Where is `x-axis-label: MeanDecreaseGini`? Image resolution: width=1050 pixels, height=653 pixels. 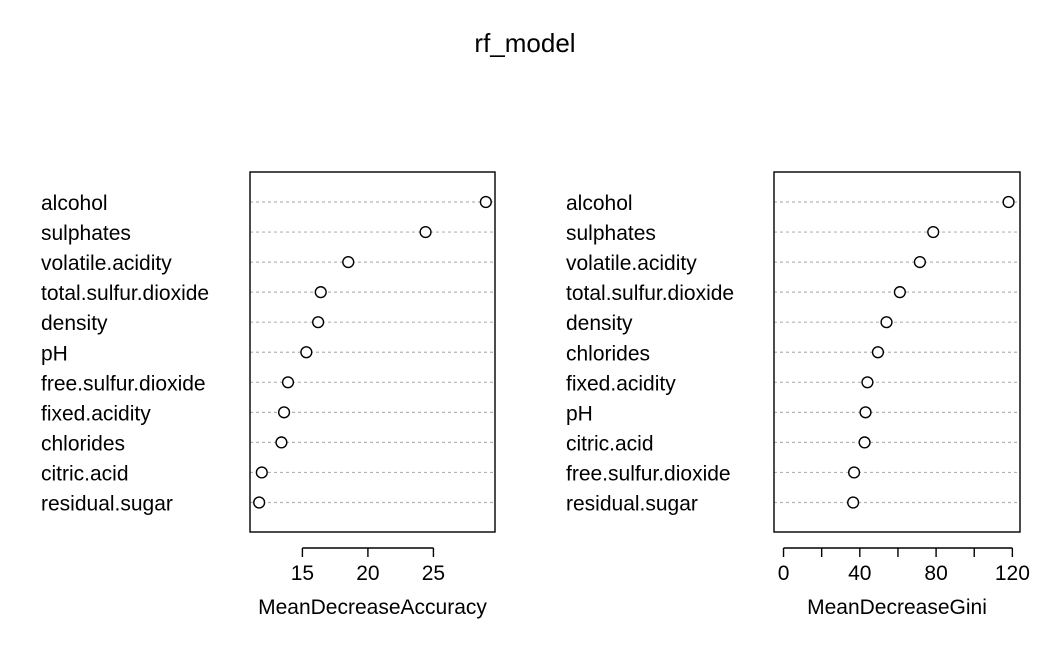 x-axis-label: MeanDecreaseGini is located at coordinates (897, 607).